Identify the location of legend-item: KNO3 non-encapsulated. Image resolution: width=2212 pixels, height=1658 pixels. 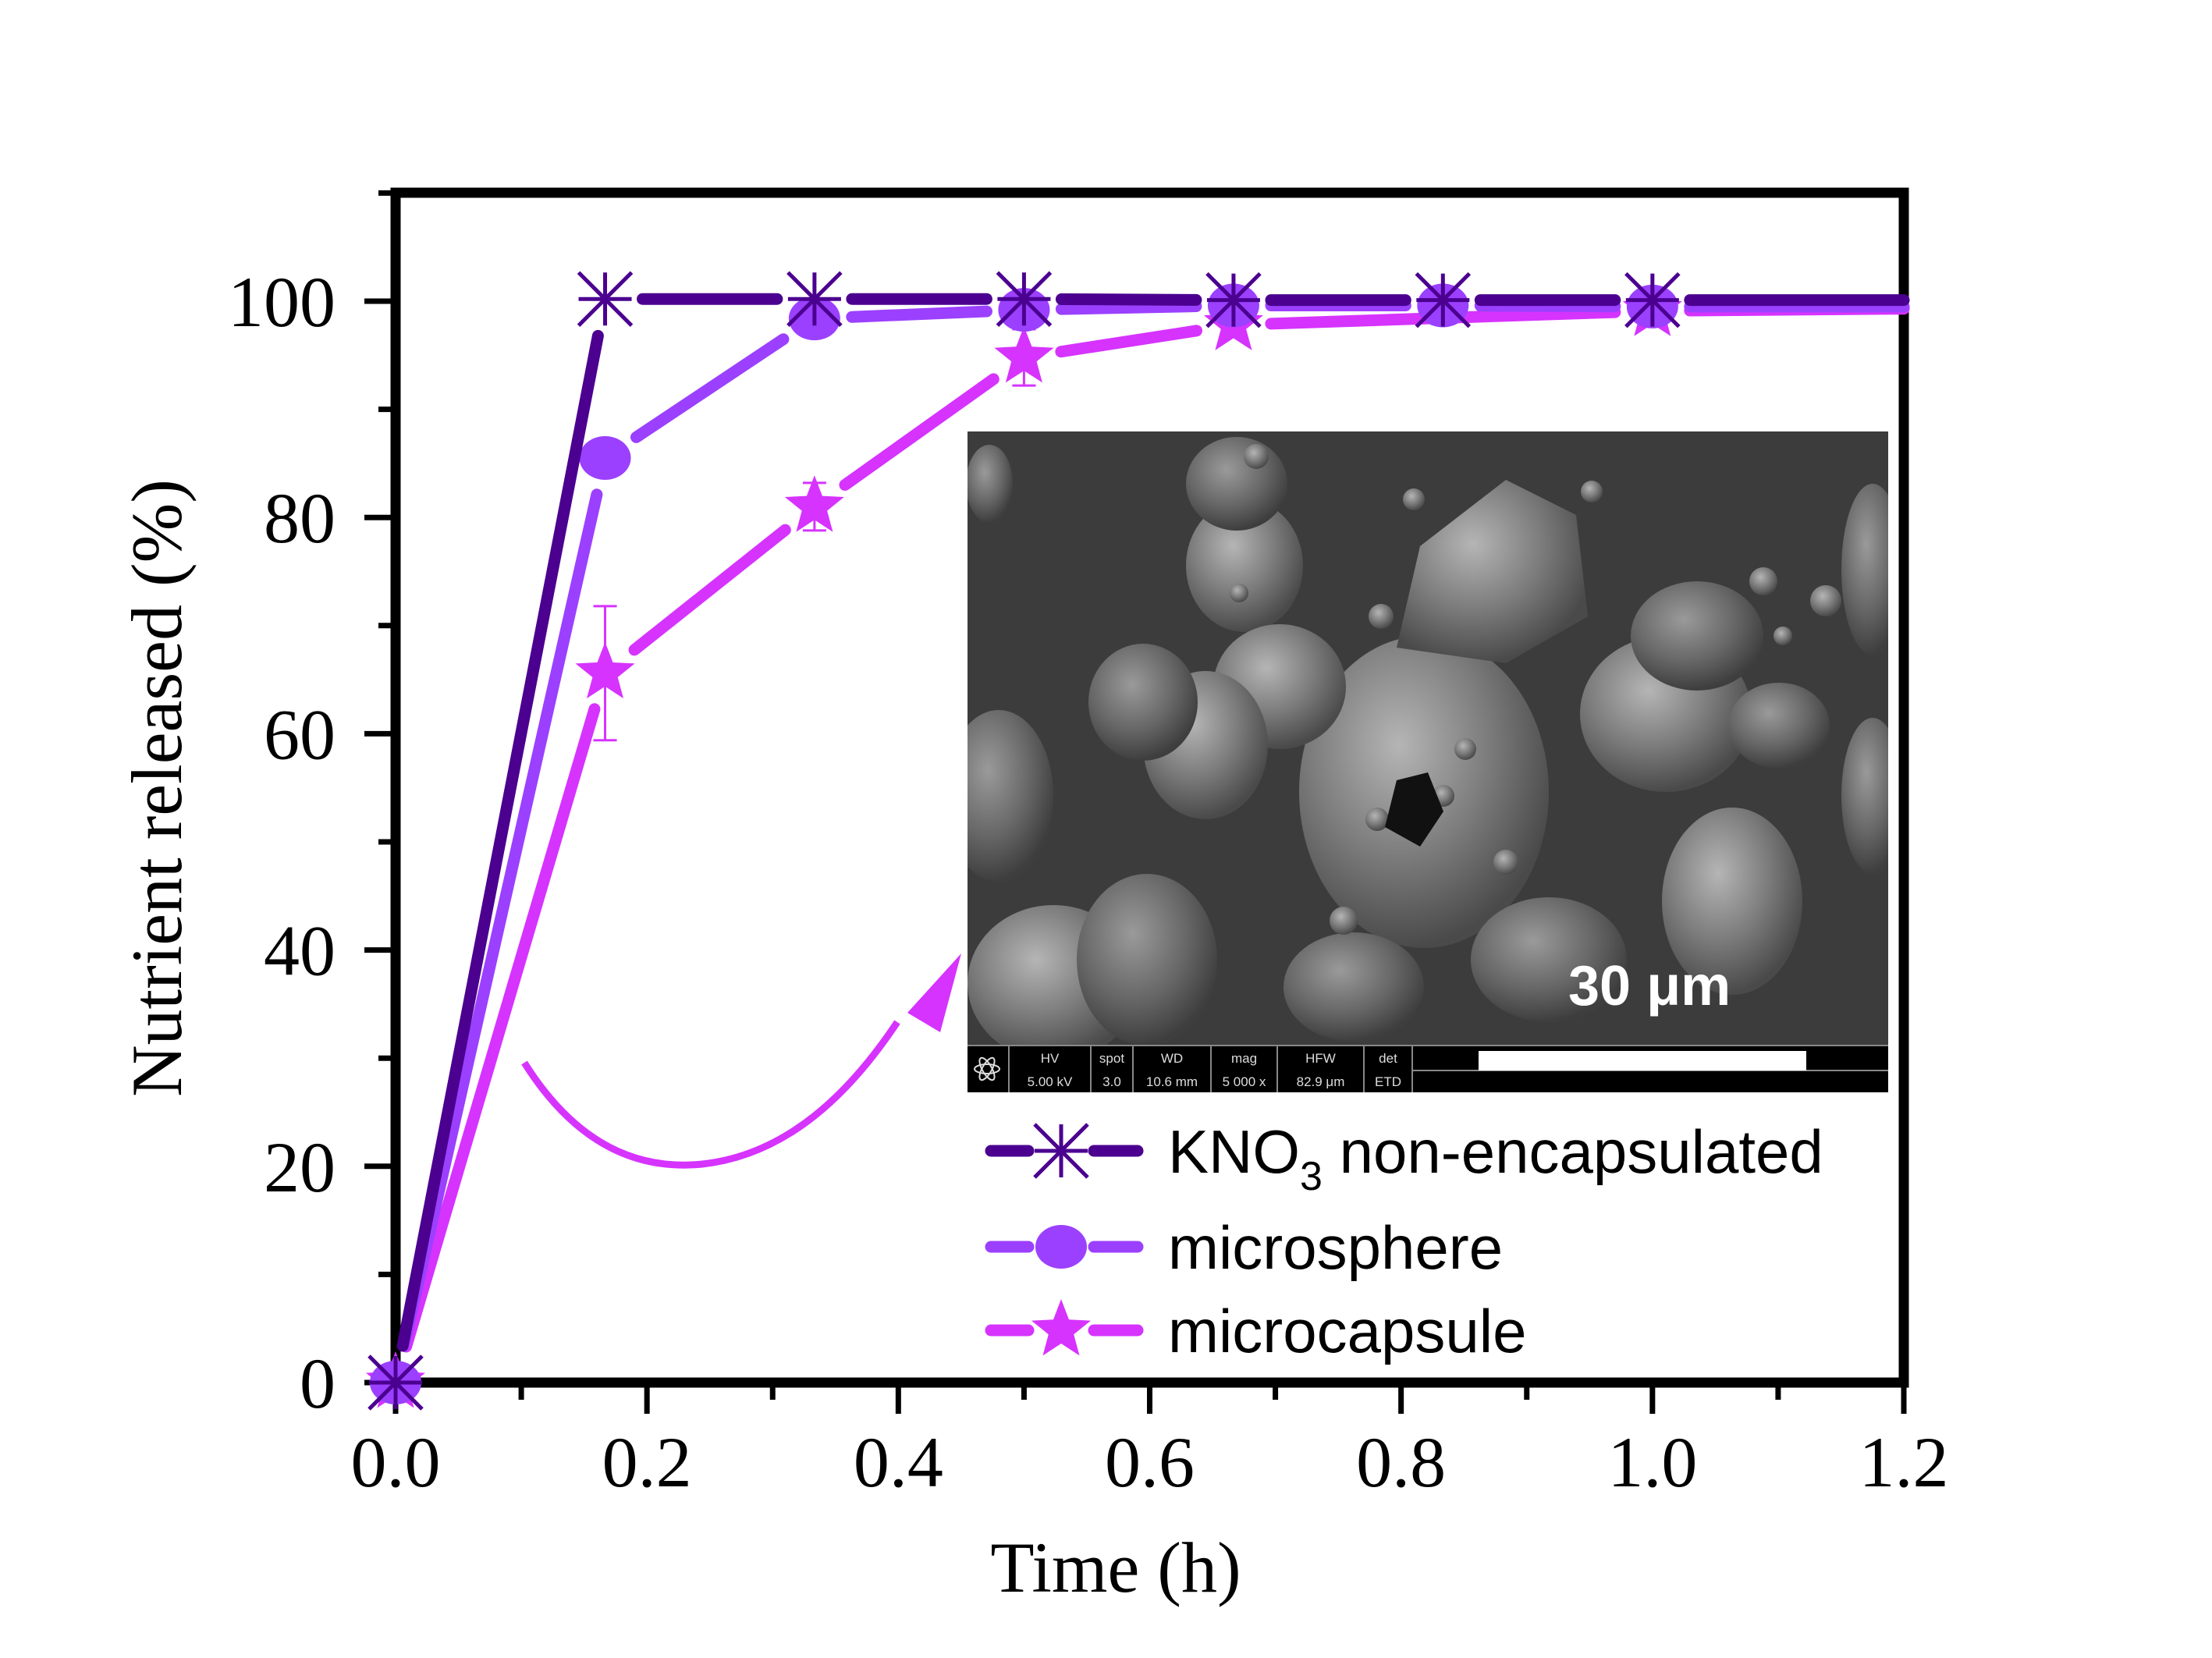
(1404, 1158).